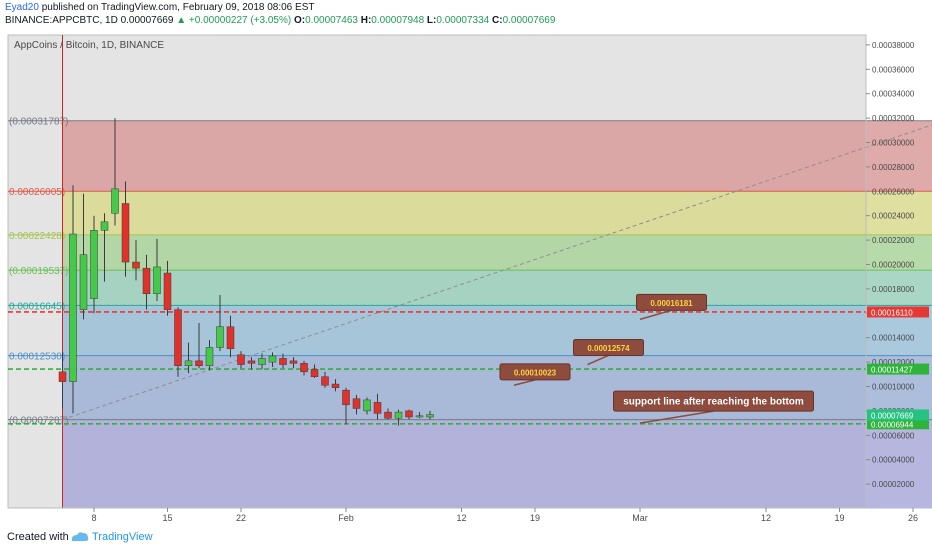 The height and width of the screenshot is (550, 932). Describe the element at coordinates (39, 122) in the screenshot. I see `fib-level-label: (0.00031787)` at that location.